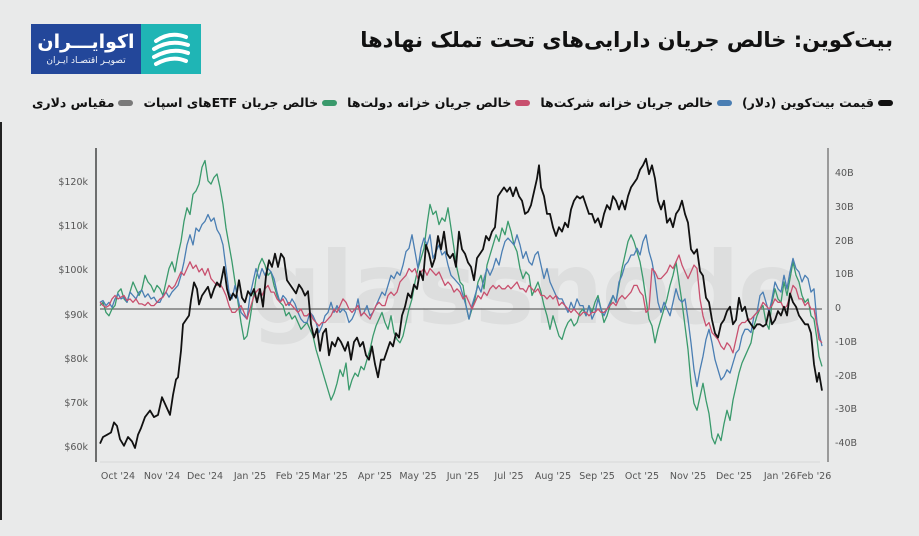 The image size is (919, 536). I want to click on x-tick: Feb '26, so click(814, 476).